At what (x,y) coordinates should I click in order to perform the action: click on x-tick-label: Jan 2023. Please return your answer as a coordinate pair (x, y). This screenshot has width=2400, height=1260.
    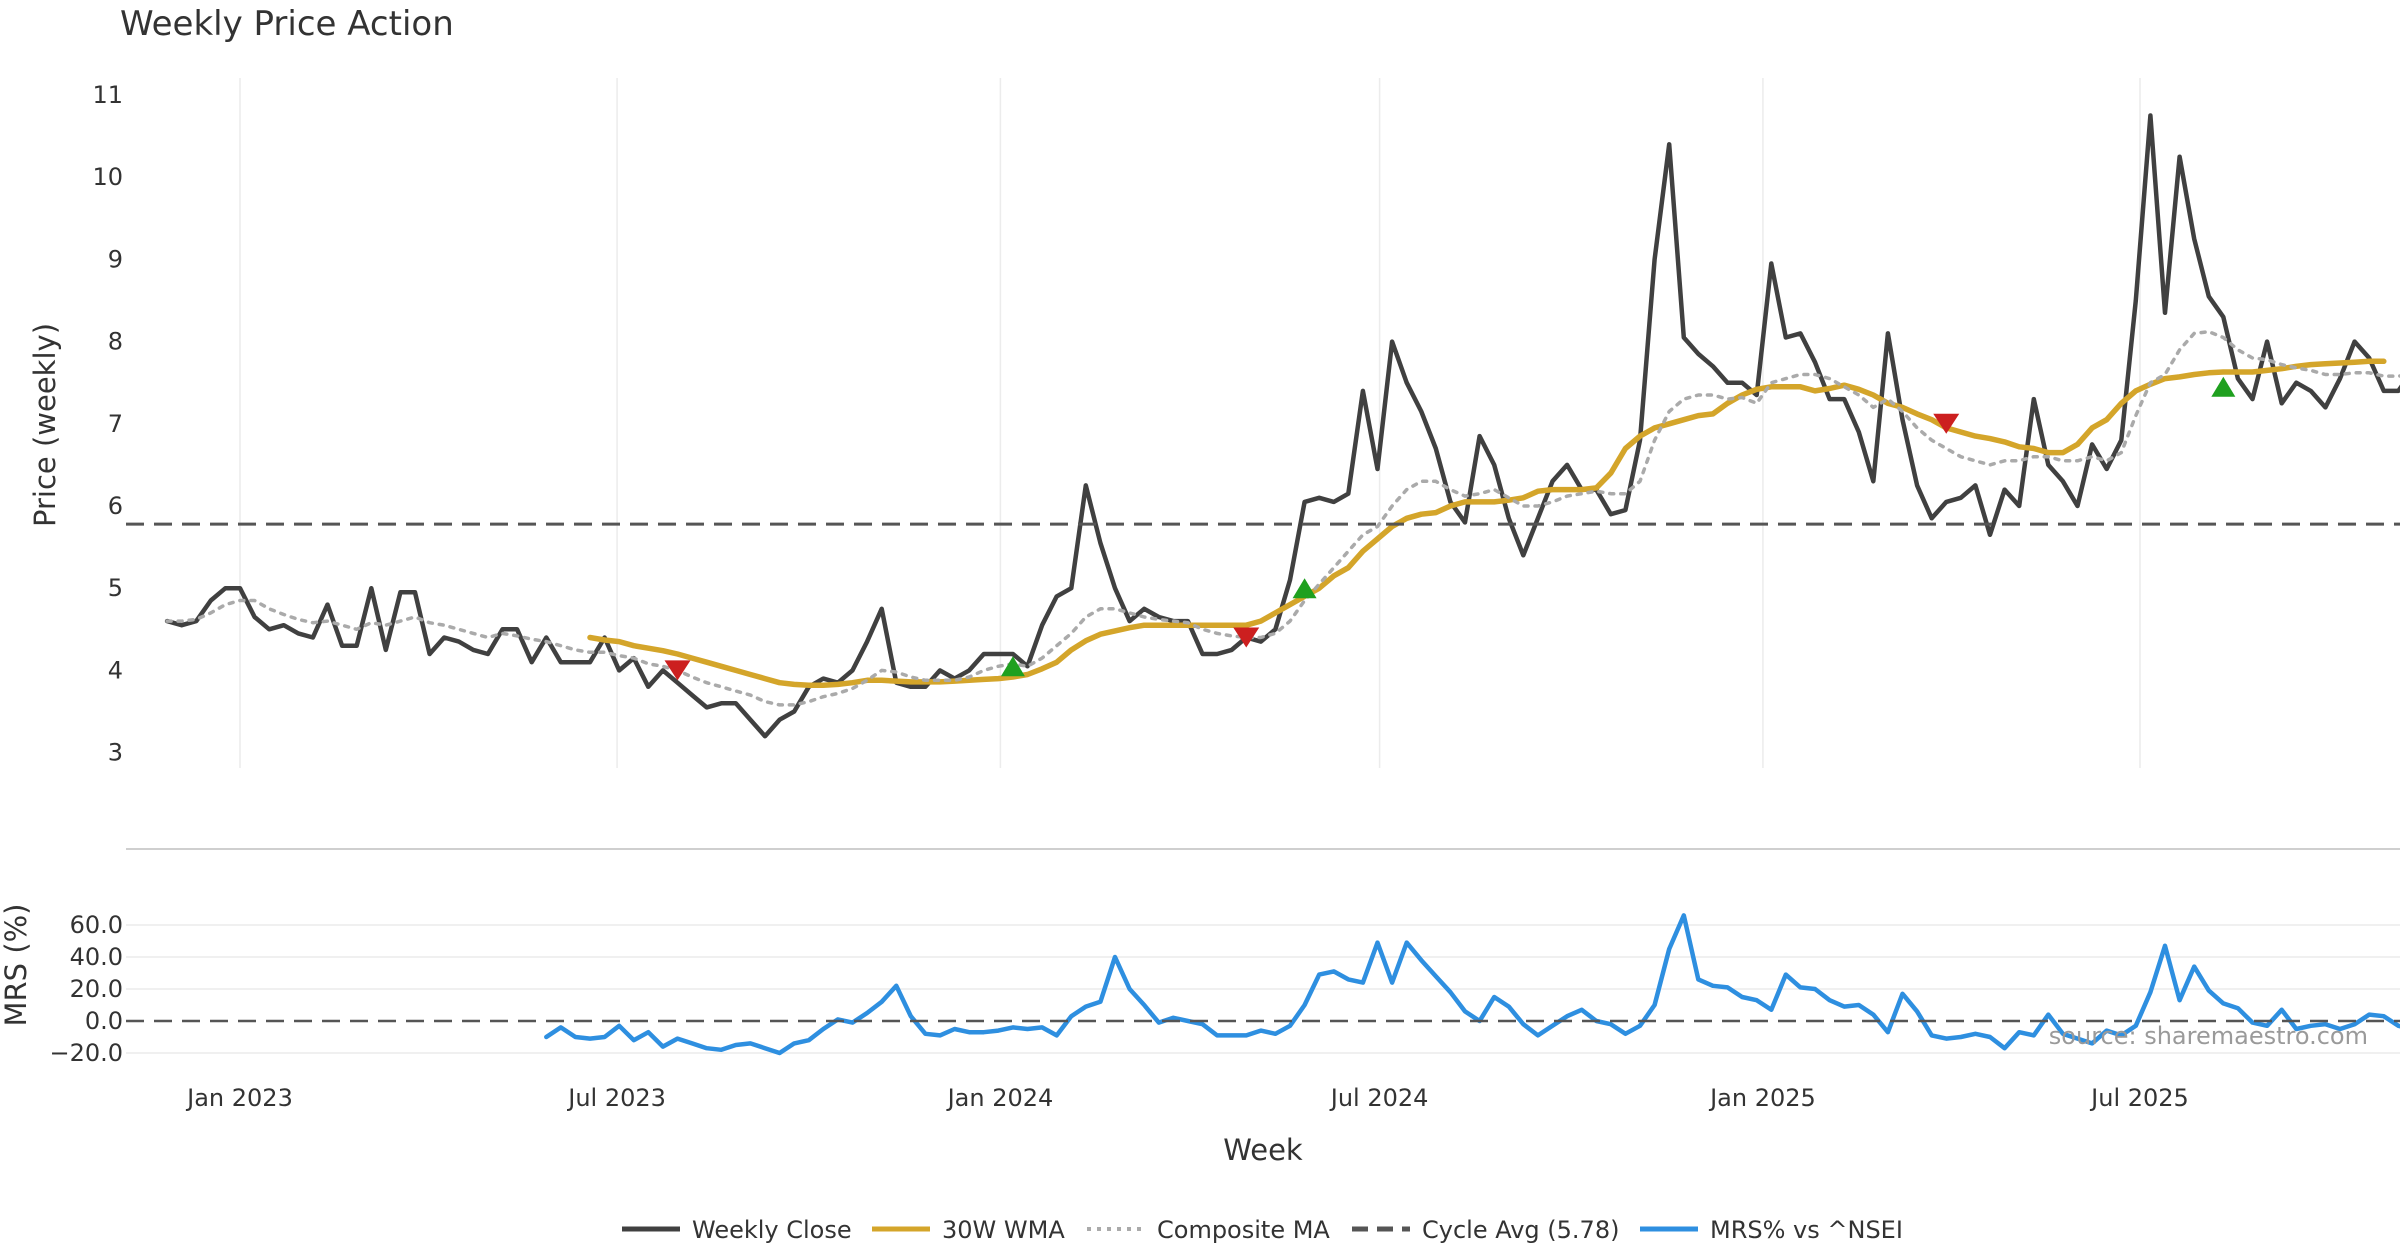
    Looking at the image, I should click on (239, 1098).